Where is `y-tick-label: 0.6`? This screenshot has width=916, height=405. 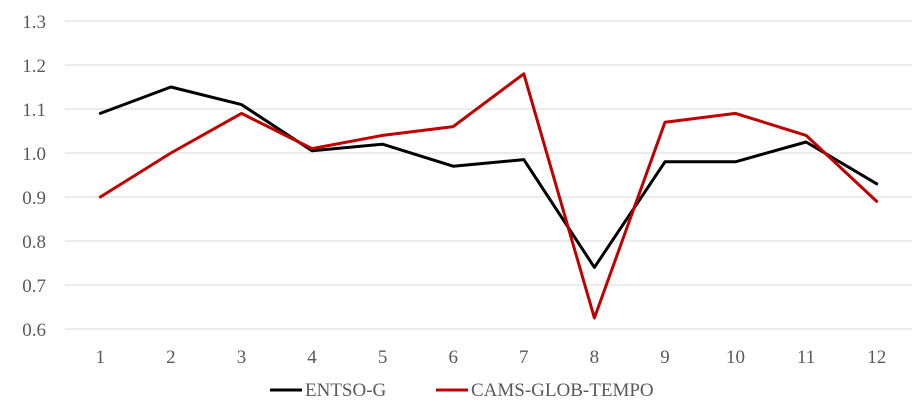 y-tick-label: 0.6 is located at coordinates (34, 330).